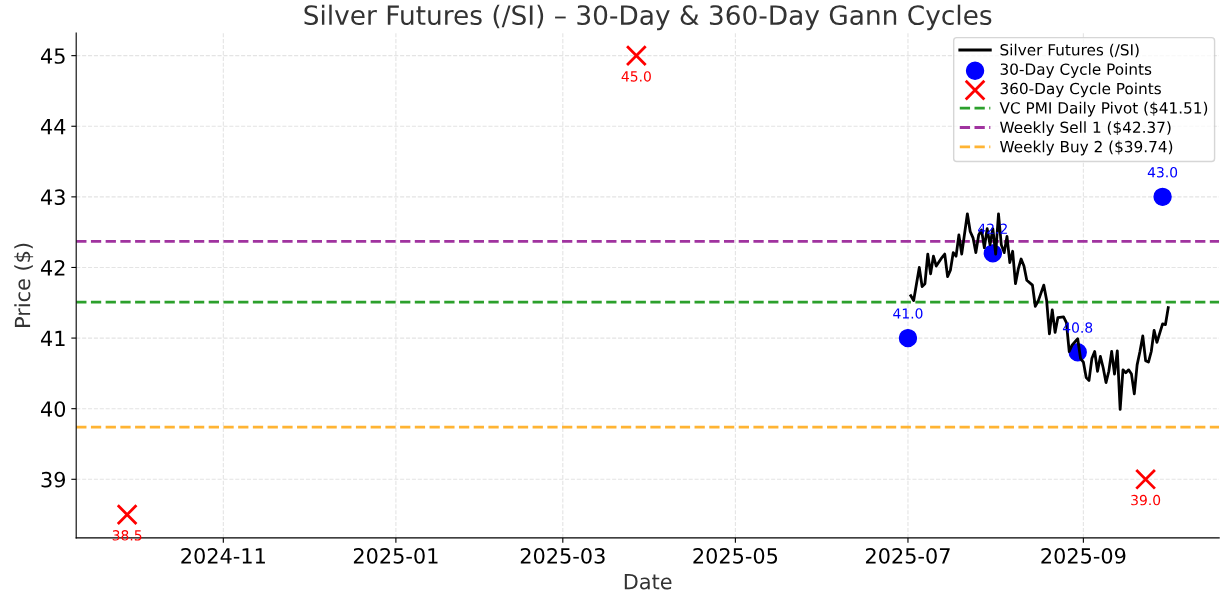 Image resolution: width=1229 pixels, height=601 pixels. Describe the element at coordinates (907, 555) in the screenshot. I see `x-tick-label: 2025-07` at that location.